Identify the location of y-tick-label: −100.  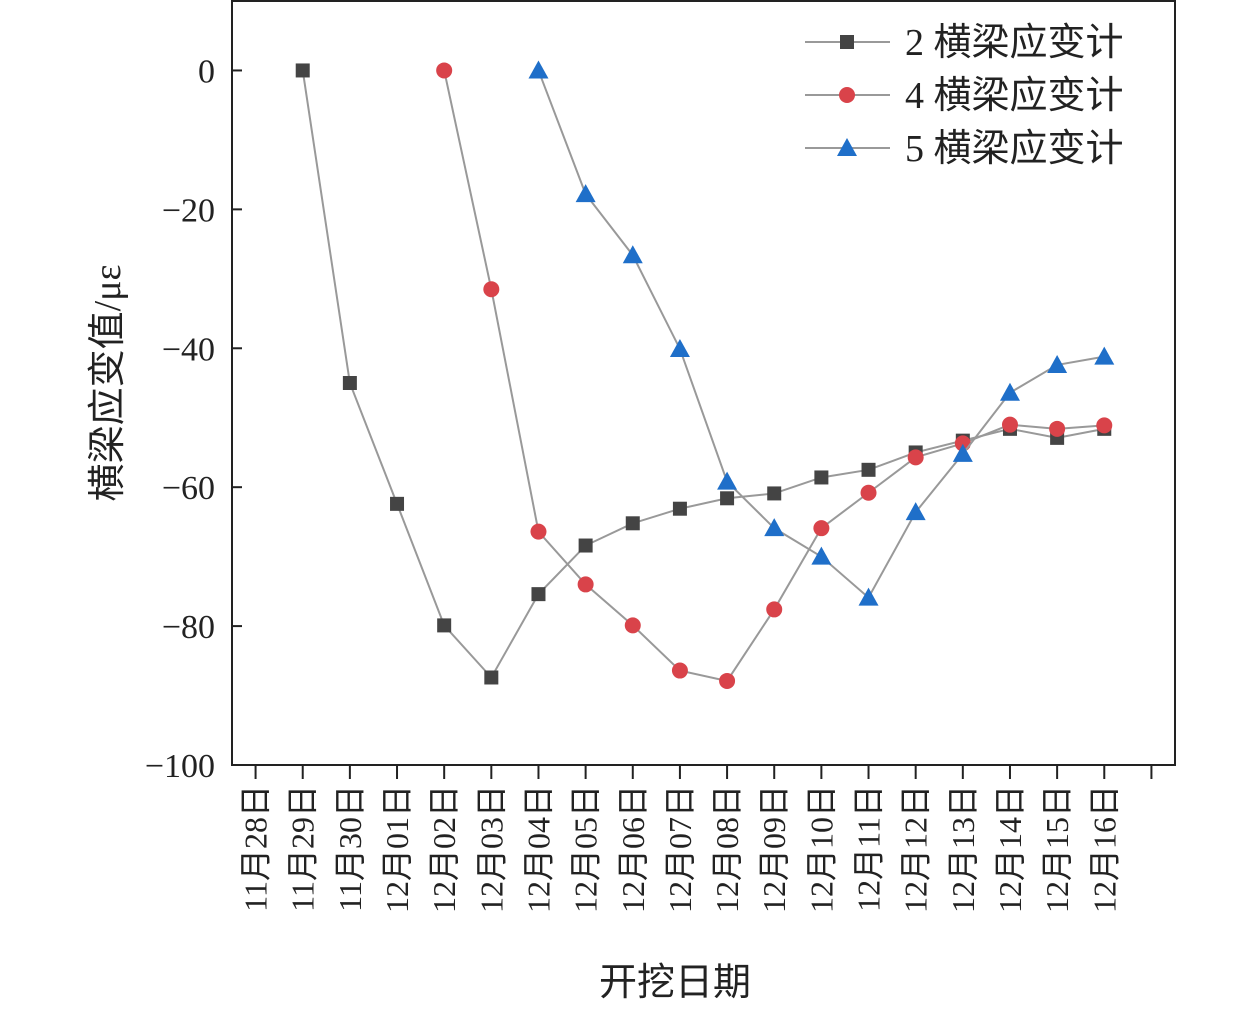
(180, 766).